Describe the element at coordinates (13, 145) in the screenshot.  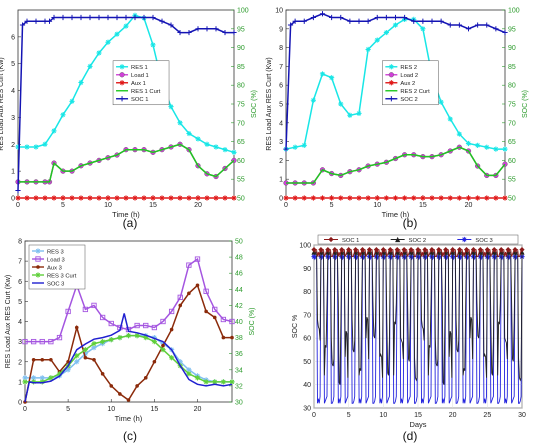
I see `y-tick-label: 2` at that location.